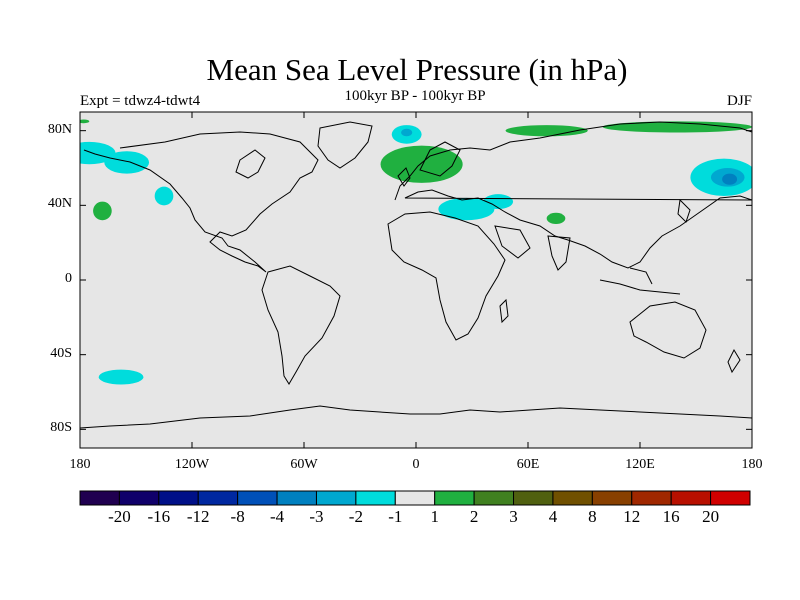 Image resolution: width=800 pixels, height=600 pixels. I want to click on coastline-north-america, so click(201, 202).